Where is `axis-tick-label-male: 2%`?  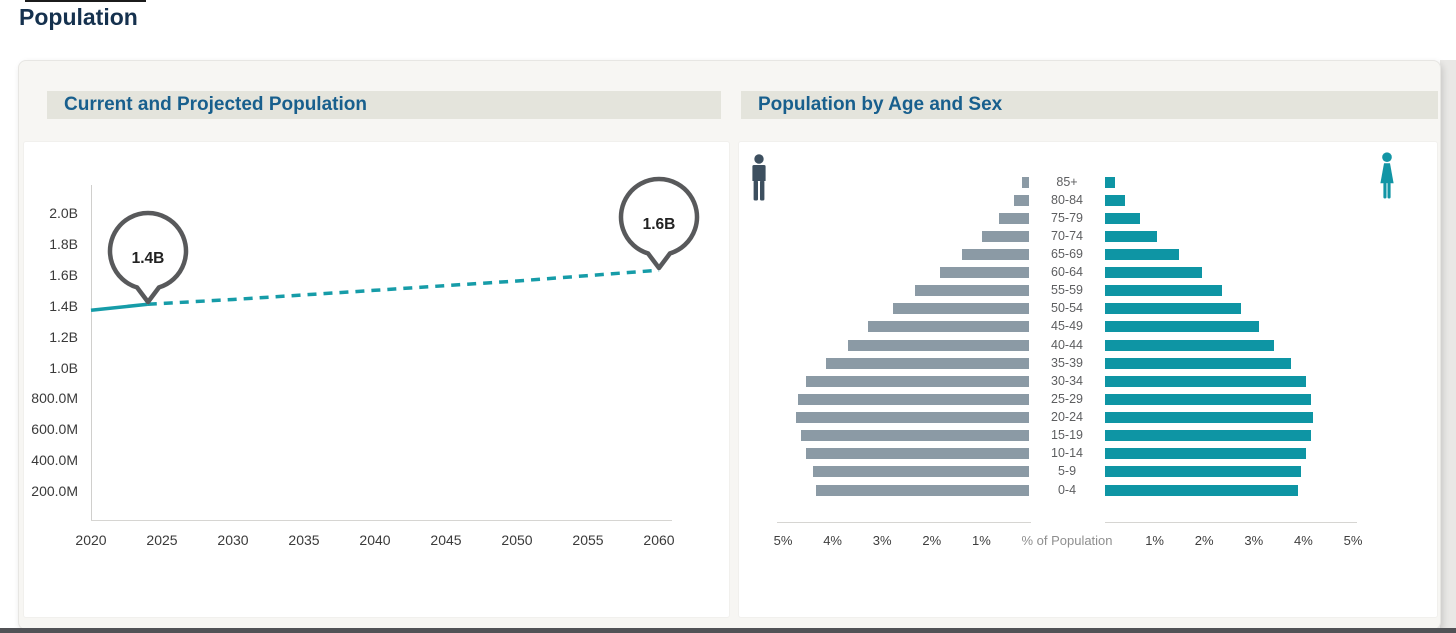
axis-tick-label-male: 2% is located at coordinates (932, 540).